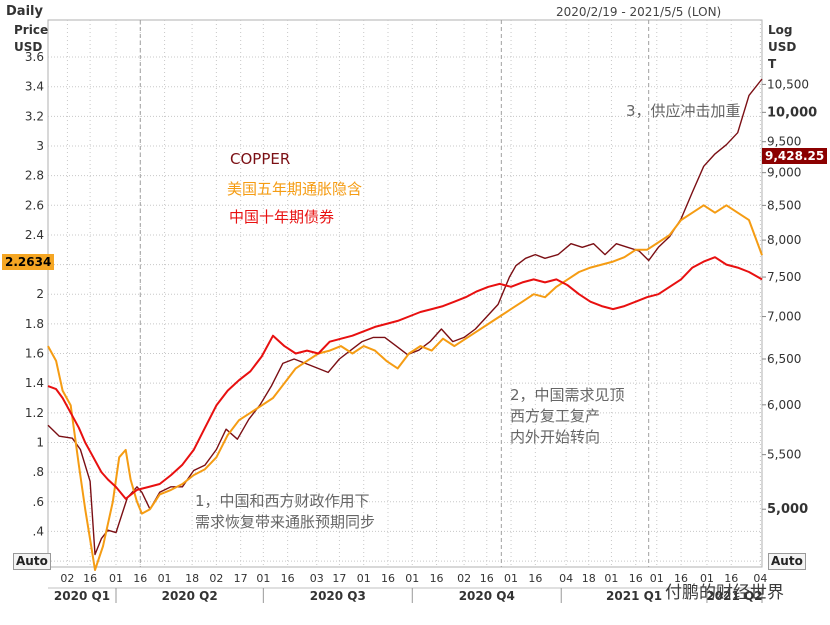  Describe the element at coordinates (34, 57) in the screenshot. I see `left-tick-label: 3.6` at that location.